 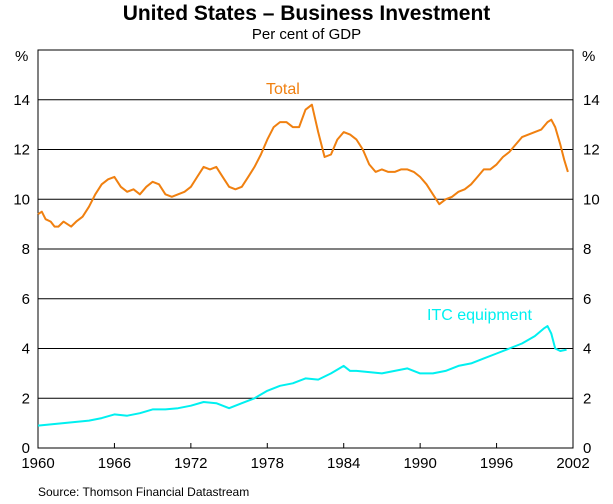 I want to click on chart-title: United States – Business Investment, so click(x=306, y=13).